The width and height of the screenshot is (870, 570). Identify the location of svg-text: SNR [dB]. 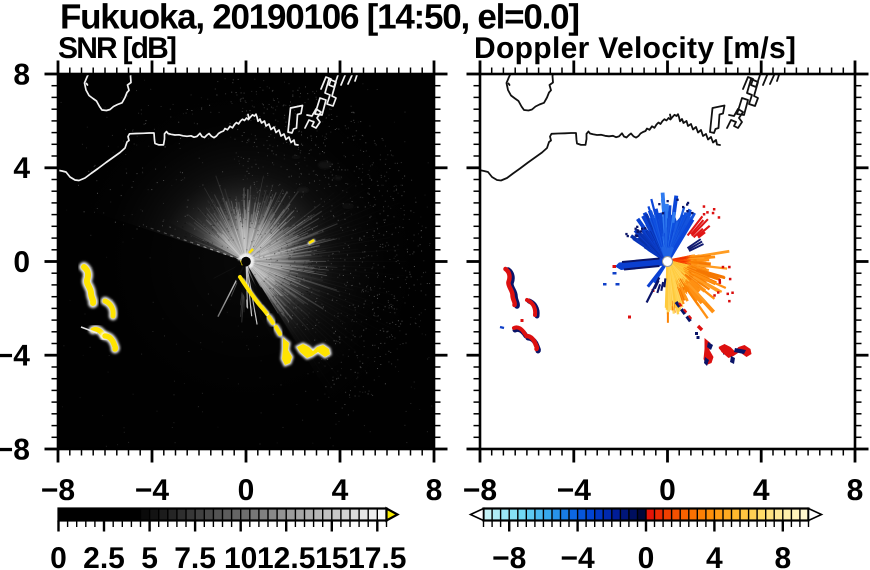
(117, 48).